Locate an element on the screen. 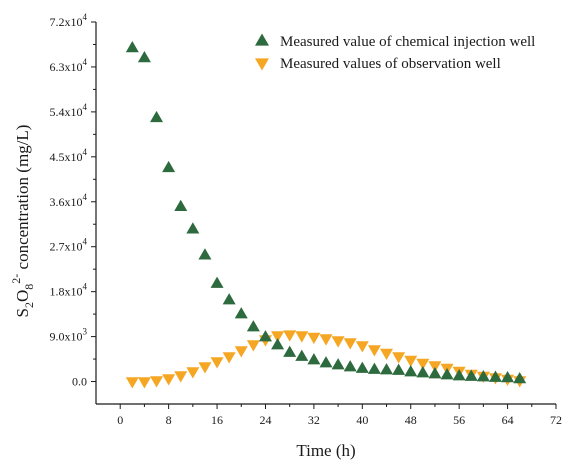 The image size is (579, 465). legend-observation-marker is located at coordinates (262, 64).